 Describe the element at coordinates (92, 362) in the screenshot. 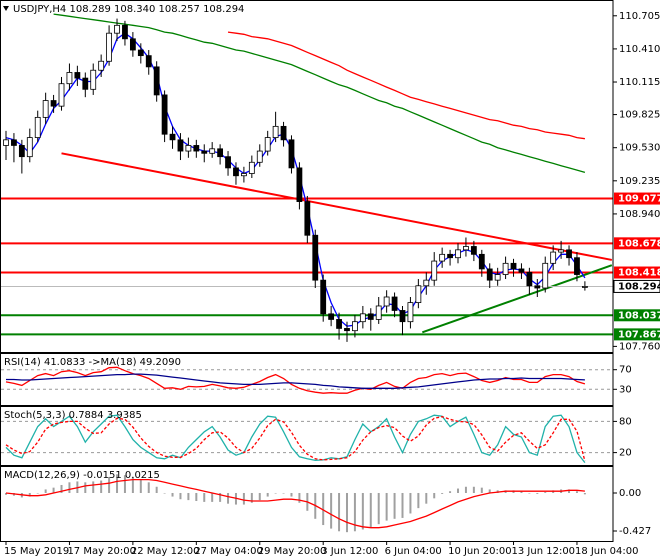

I see `panel-title: RSI(14) 41.0833 ->MA(18) 49.2090` at that location.